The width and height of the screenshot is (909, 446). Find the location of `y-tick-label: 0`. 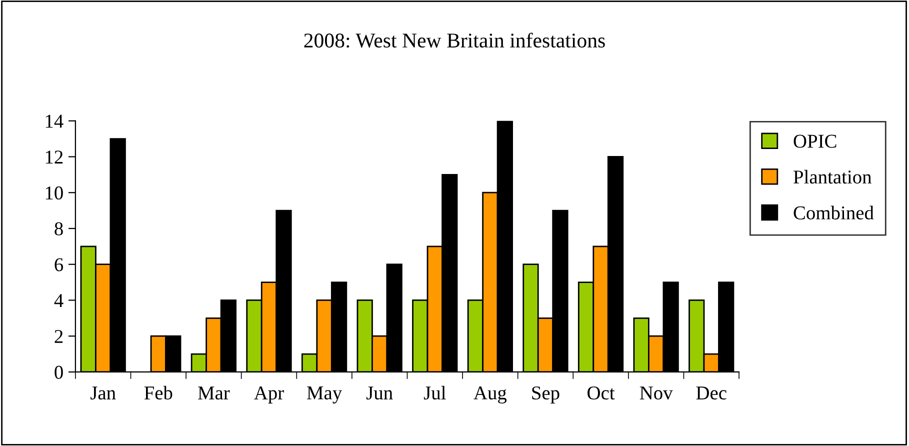

y-tick-label: 0 is located at coordinates (58, 372).